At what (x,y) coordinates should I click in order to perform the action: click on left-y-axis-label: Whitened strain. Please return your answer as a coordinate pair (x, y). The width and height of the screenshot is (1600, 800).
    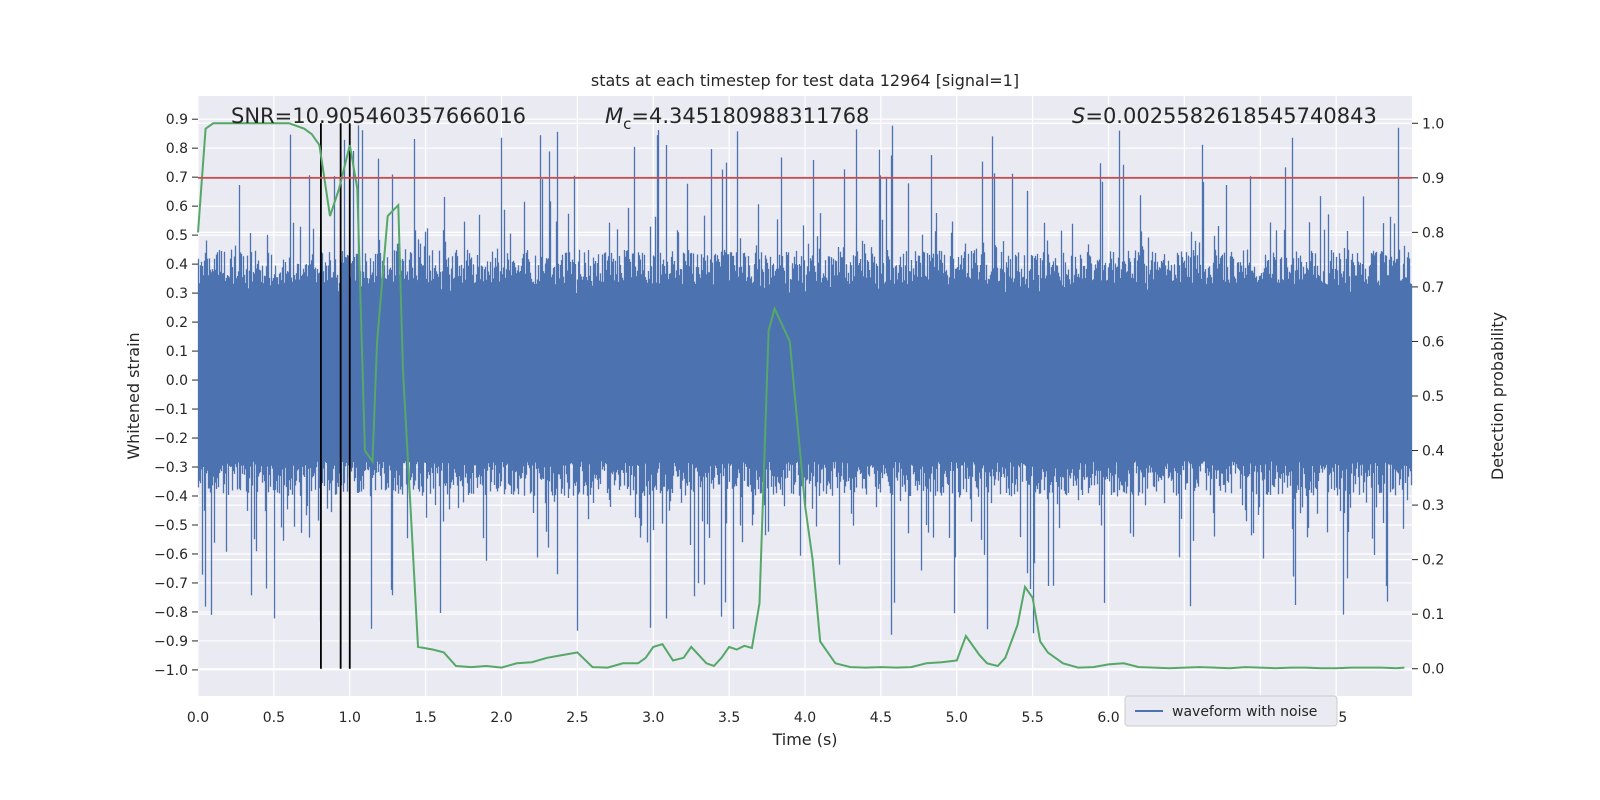
    Looking at the image, I should click on (133, 395).